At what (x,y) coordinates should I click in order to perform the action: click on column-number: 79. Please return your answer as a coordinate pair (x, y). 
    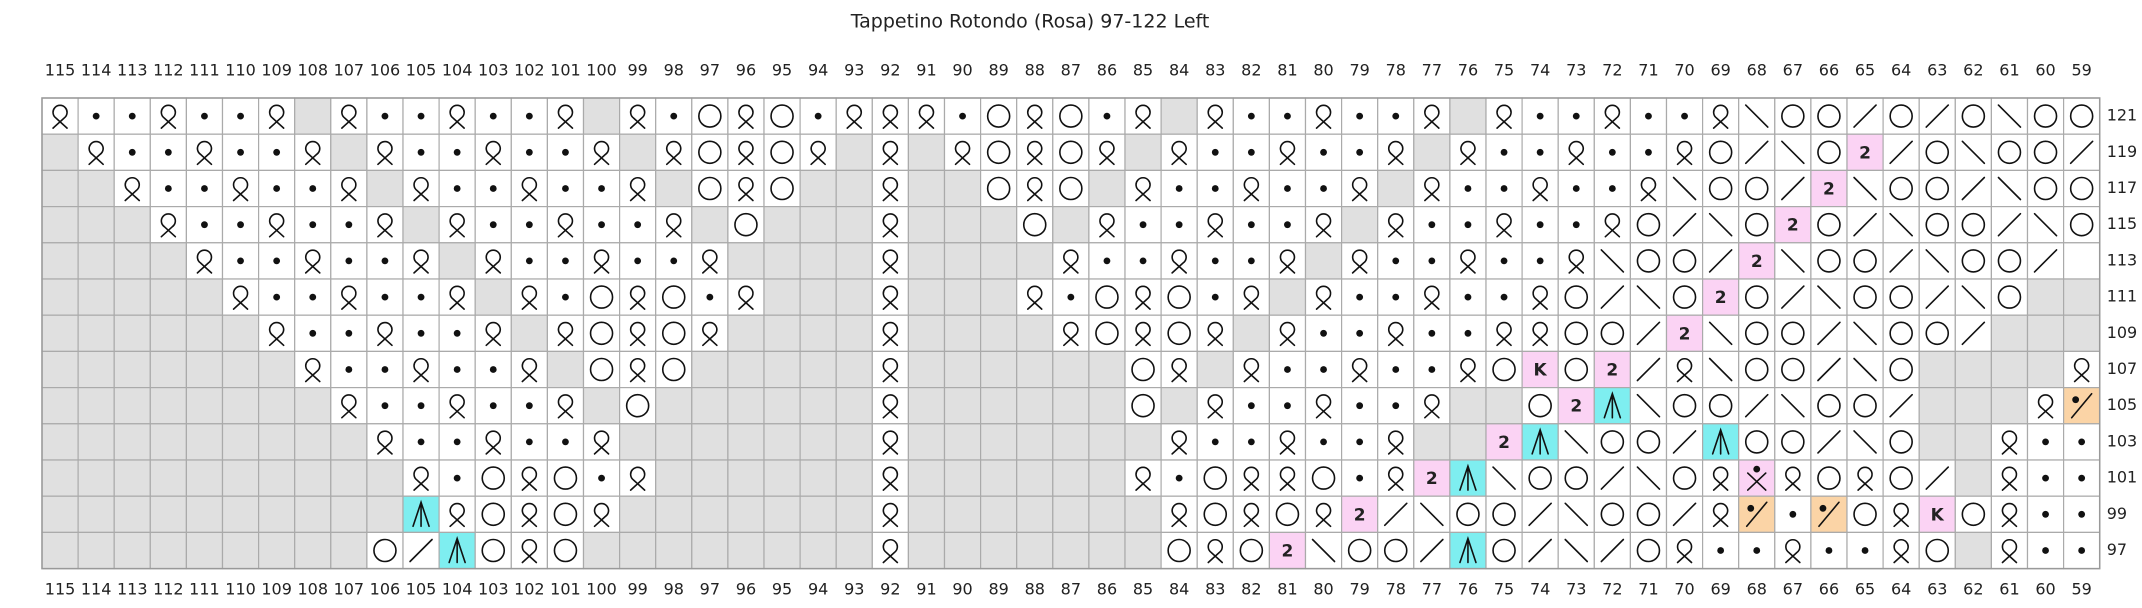
    Looking at the image, I should click on (1359, 70).